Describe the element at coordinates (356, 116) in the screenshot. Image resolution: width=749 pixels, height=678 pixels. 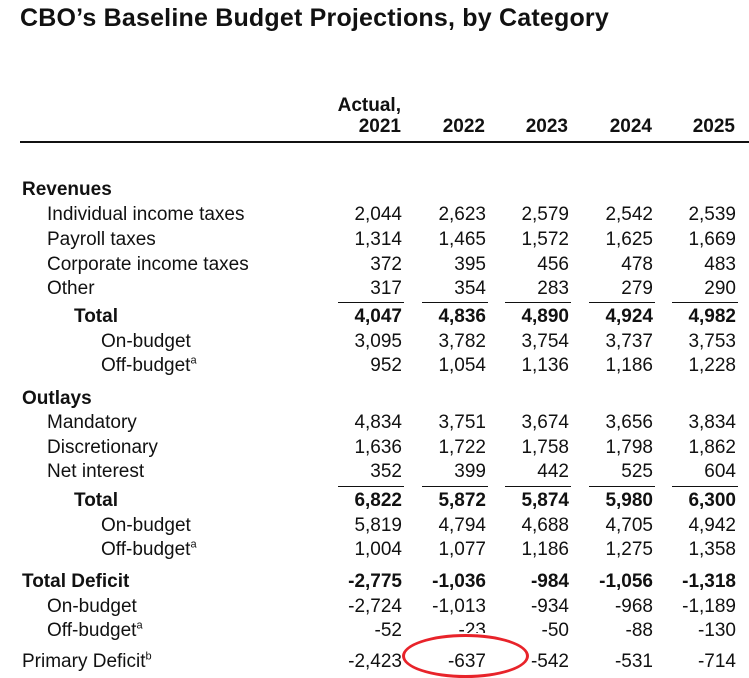
I see `column-header-actual-2021: Actual, 2021` at that location.